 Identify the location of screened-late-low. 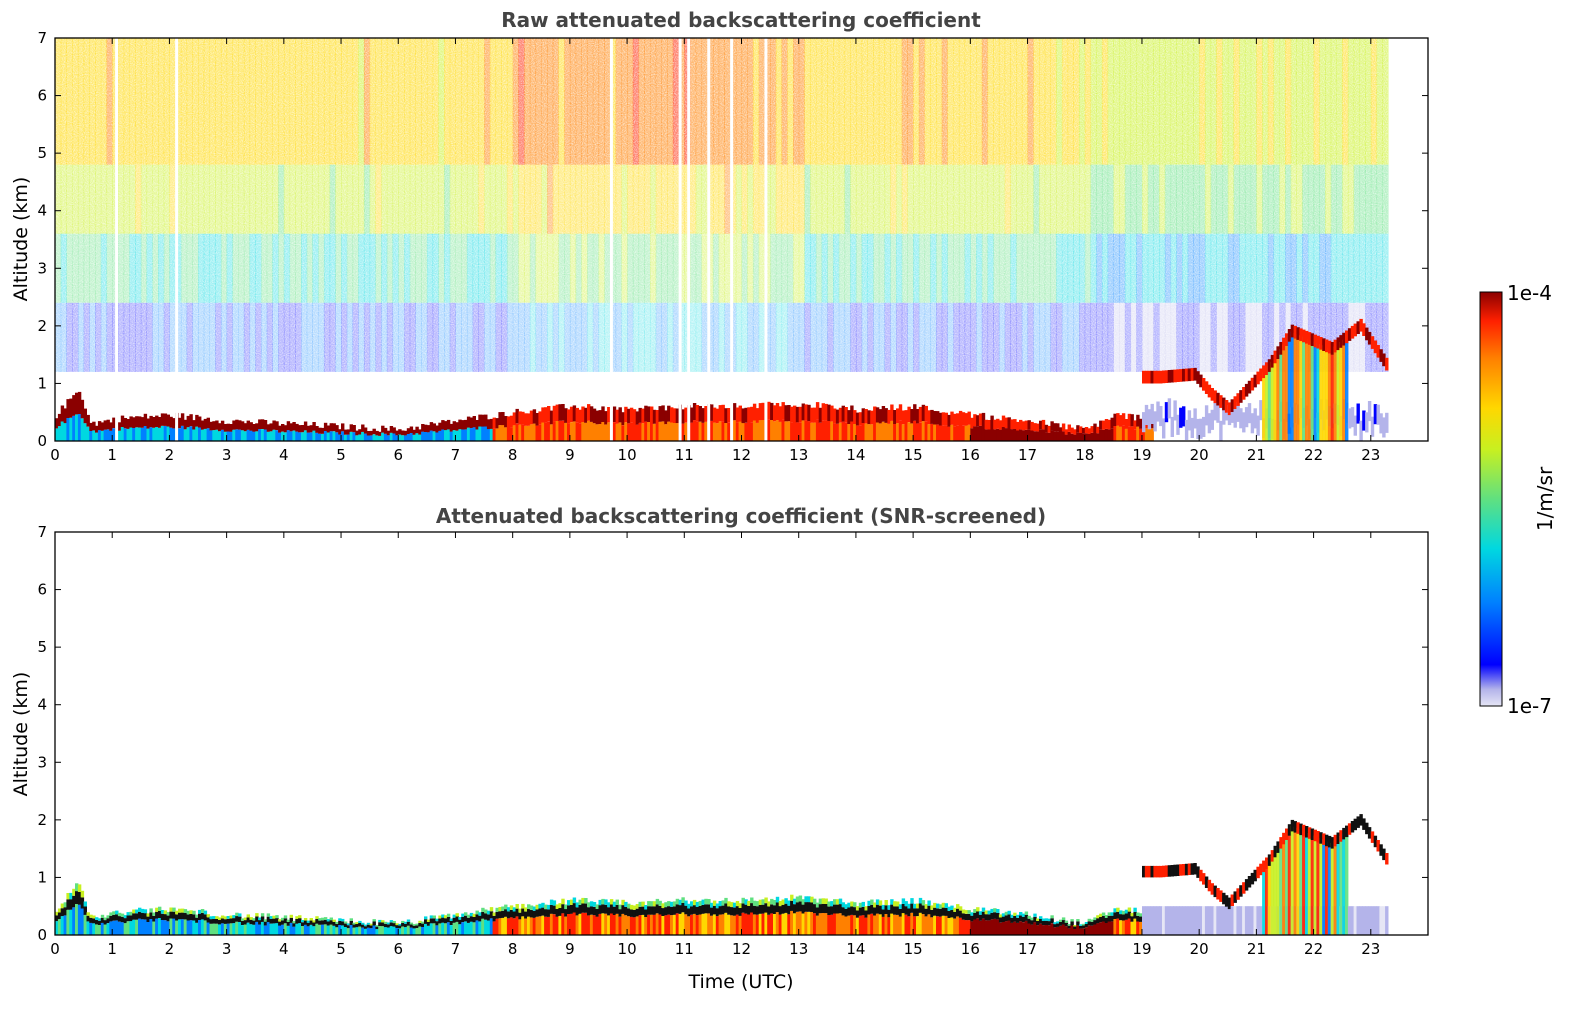
(1152, 920).